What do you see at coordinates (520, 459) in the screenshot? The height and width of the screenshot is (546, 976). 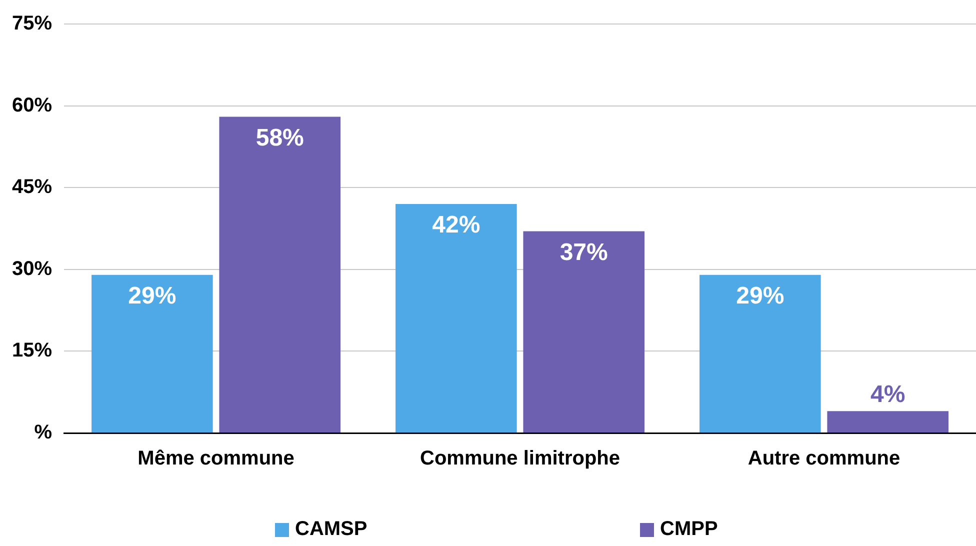 I see `x-tick-label: Commune limitrophe` at bounding box center [520, 459].